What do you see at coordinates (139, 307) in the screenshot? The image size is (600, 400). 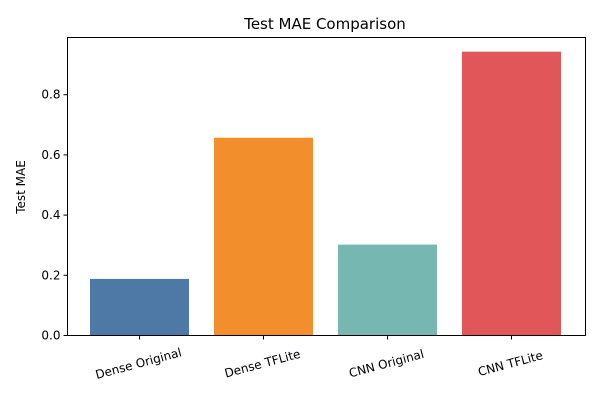 I see `bar-dense-original` at bounding box center [139, 307].